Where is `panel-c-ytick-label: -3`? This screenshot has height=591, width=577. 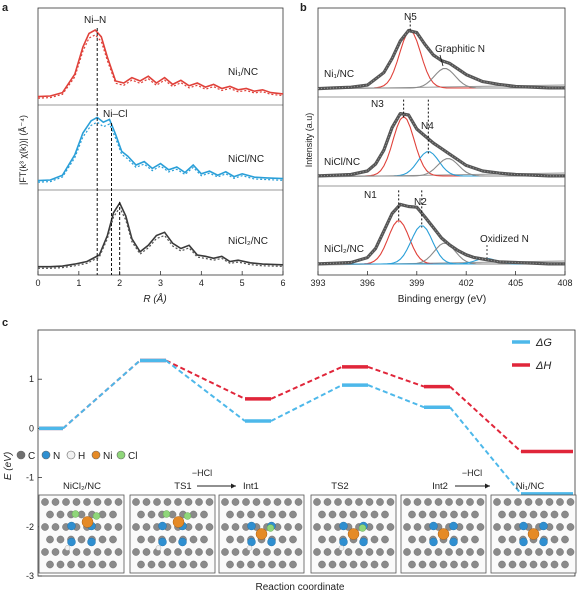 panel-c-ytick-label: -3 is located at coordinates (30, 576).